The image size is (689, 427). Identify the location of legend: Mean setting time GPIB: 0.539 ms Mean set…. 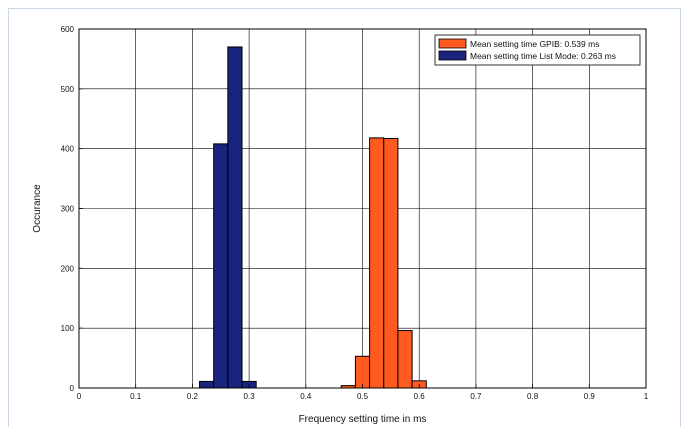
(537, 50).